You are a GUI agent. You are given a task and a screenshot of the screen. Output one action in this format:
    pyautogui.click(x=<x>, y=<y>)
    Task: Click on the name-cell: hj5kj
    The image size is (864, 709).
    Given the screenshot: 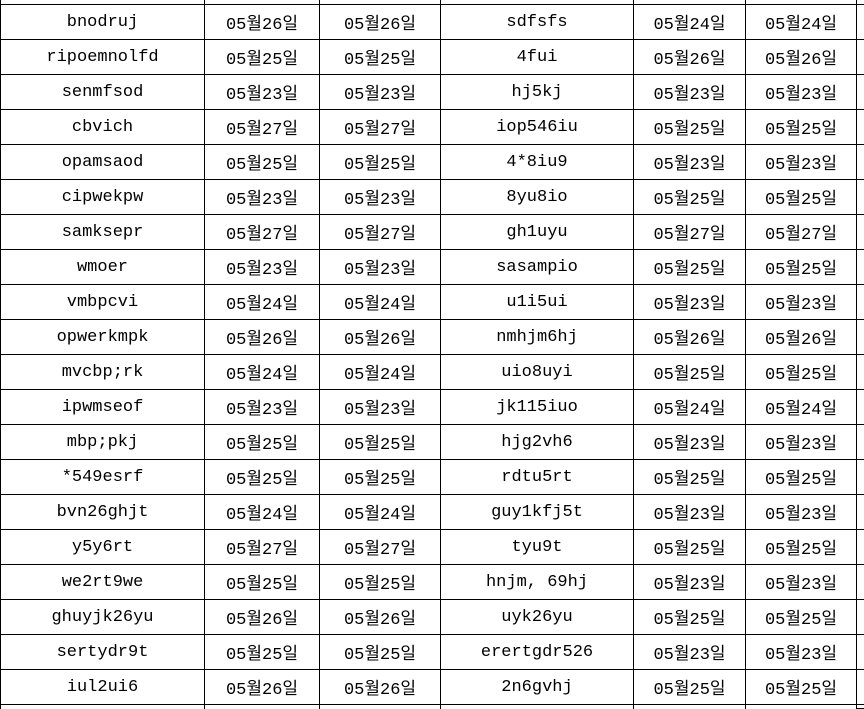 What is the action you would take?
    pyautogui.click(x=537, y=92)
    